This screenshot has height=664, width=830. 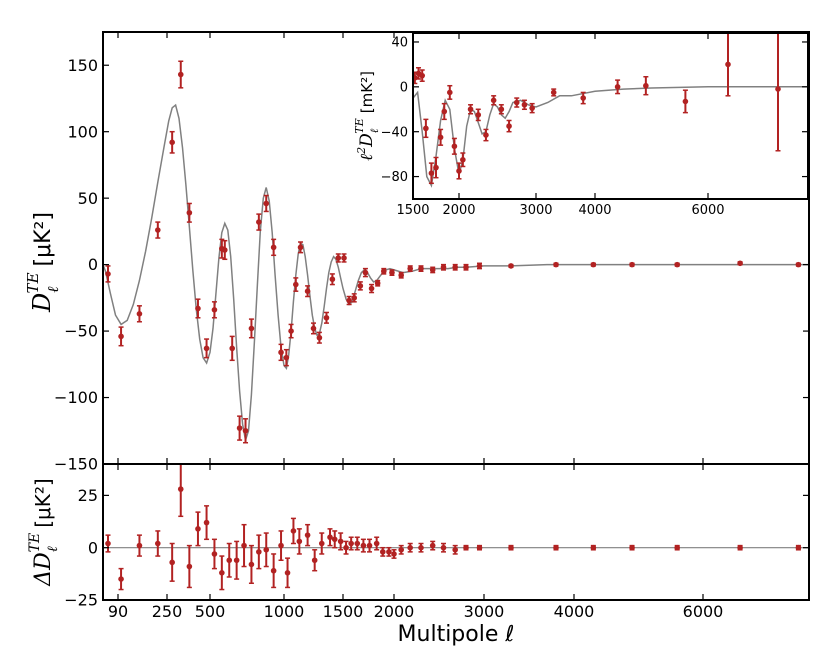 What do you see at coordinates (394, 611) in the screenshot?
I see `residual-xtick-label: 2000` at bounding box center [394, 611].